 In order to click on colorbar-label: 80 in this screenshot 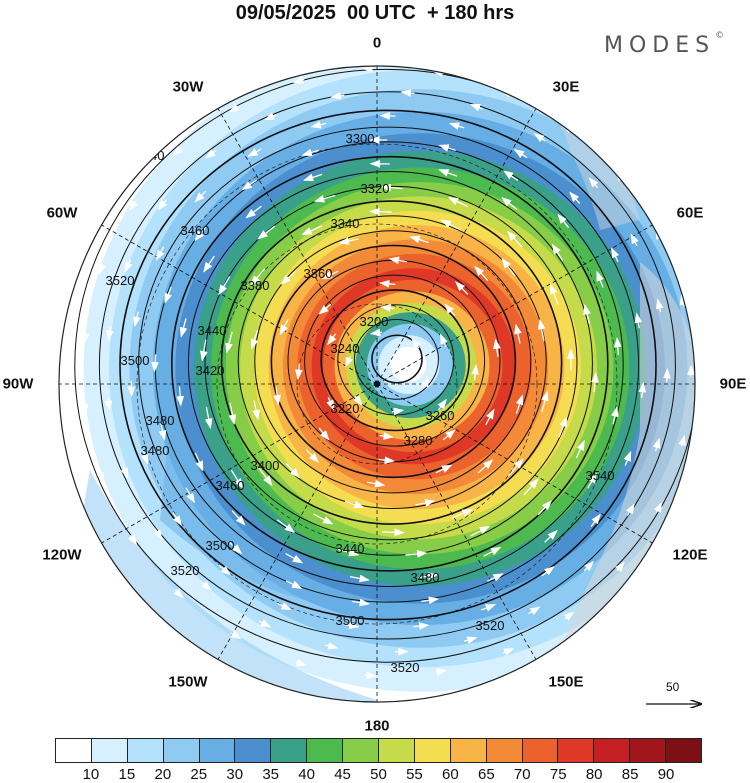, I will do `click(594, 774)`.